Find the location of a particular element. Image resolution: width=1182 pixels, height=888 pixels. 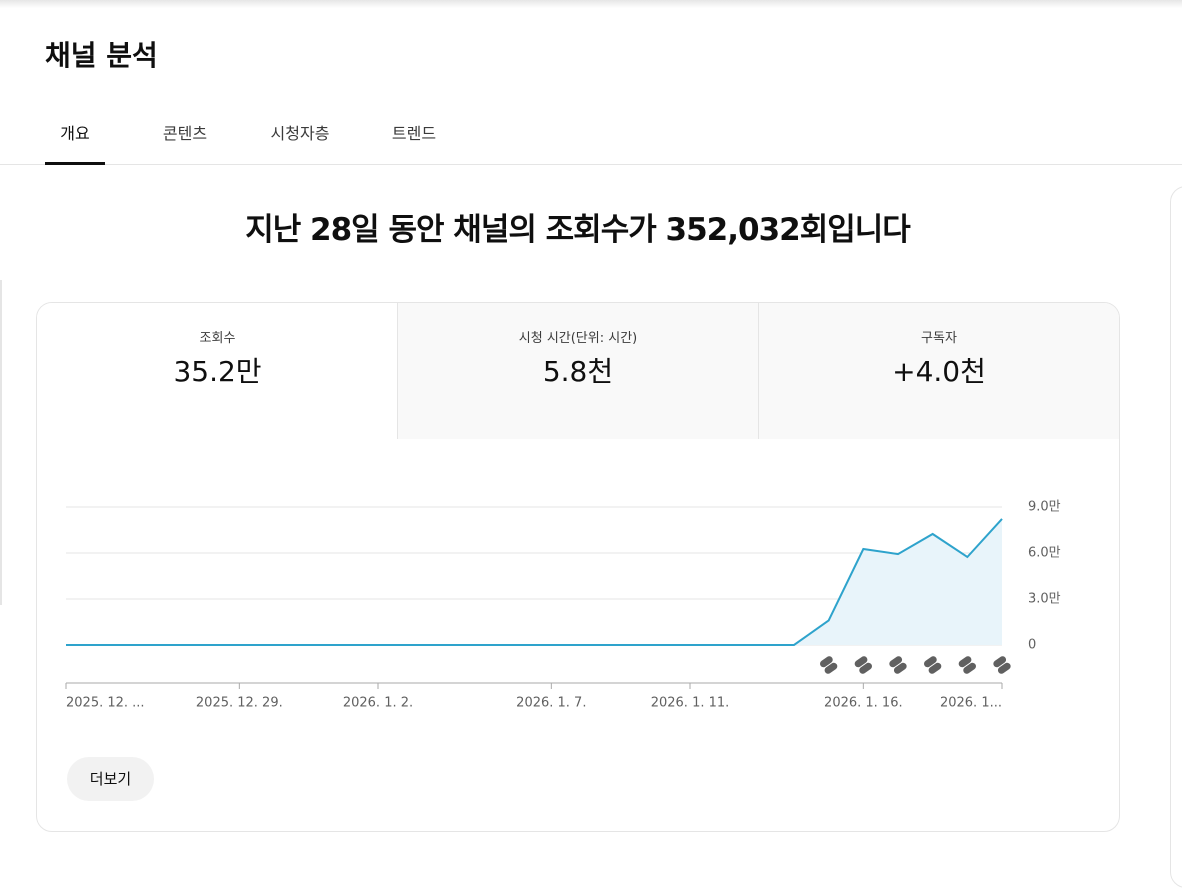

metric-tab: 시청 시간(단위: 시간) 5.8천 is located at coordinates (577, 371).